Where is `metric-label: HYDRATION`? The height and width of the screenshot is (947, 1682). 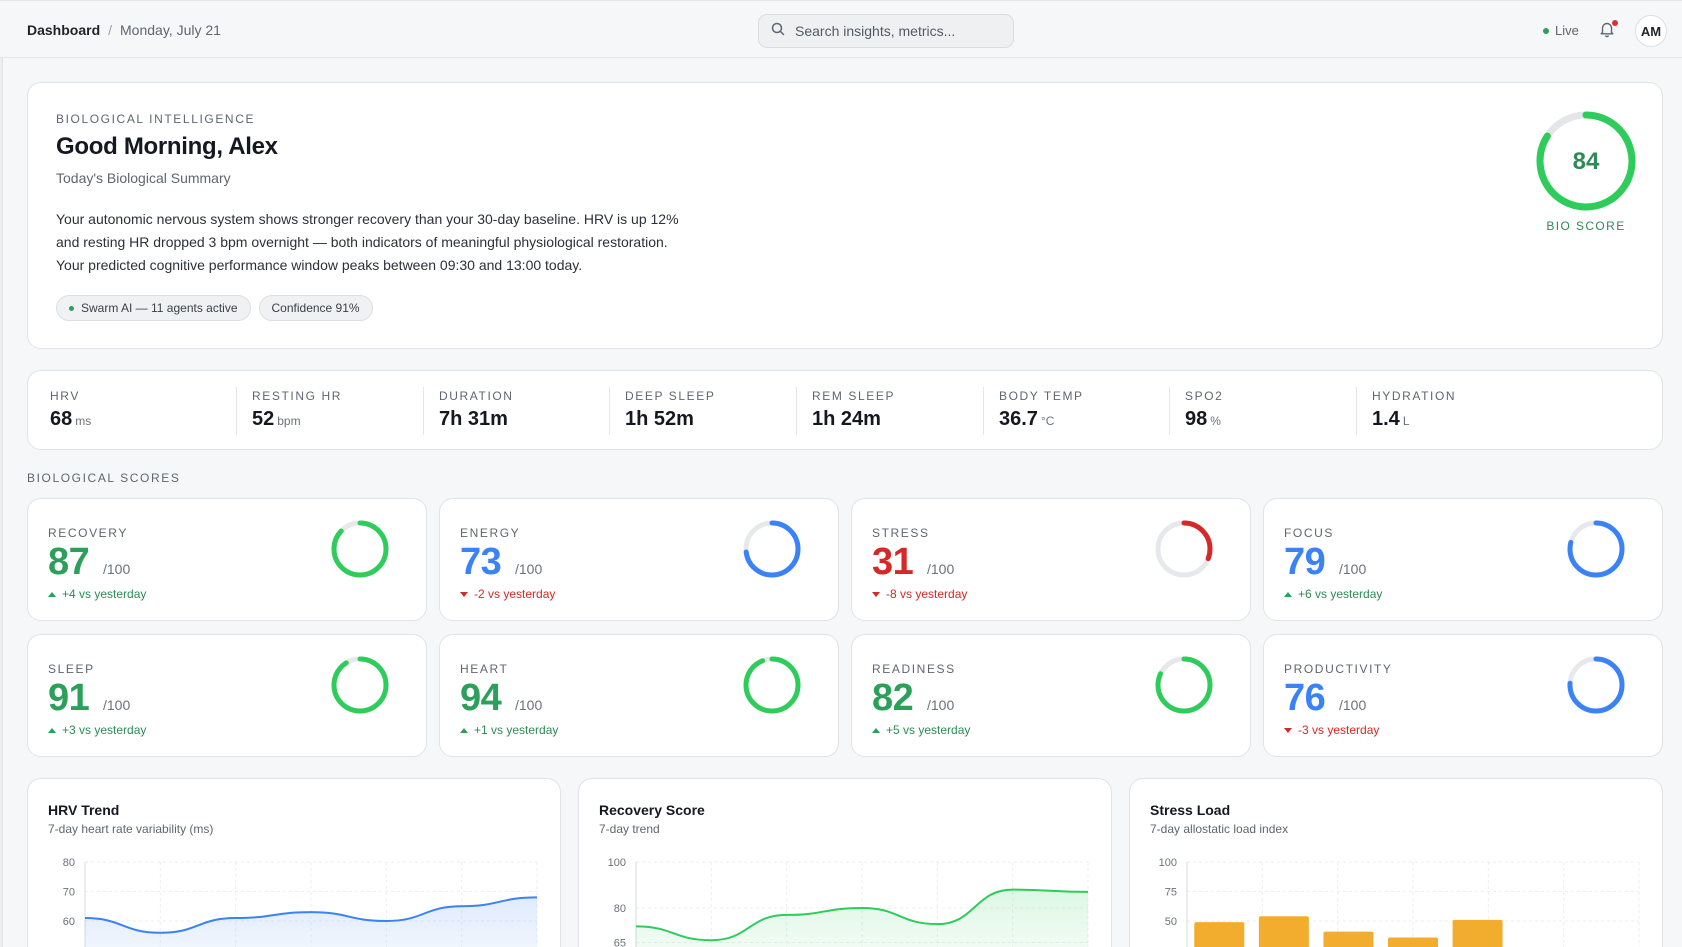
metric-label: HYDRATION is located at coordinates (1414, 396).